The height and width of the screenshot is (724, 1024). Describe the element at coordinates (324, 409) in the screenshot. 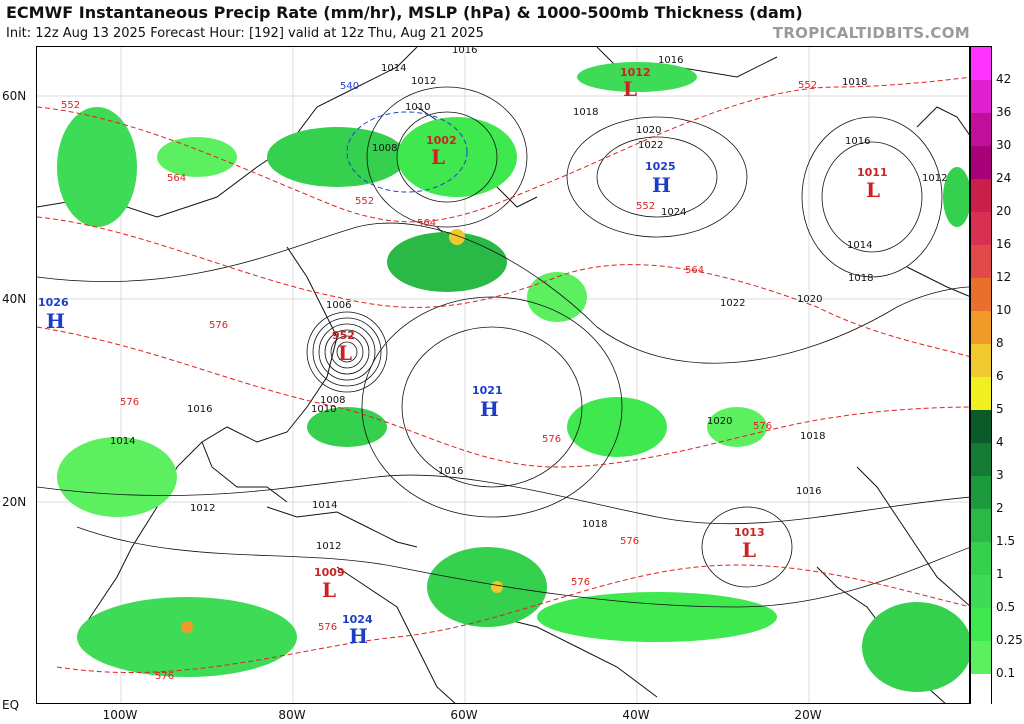

I see `isobar-label: 1010` at that location.